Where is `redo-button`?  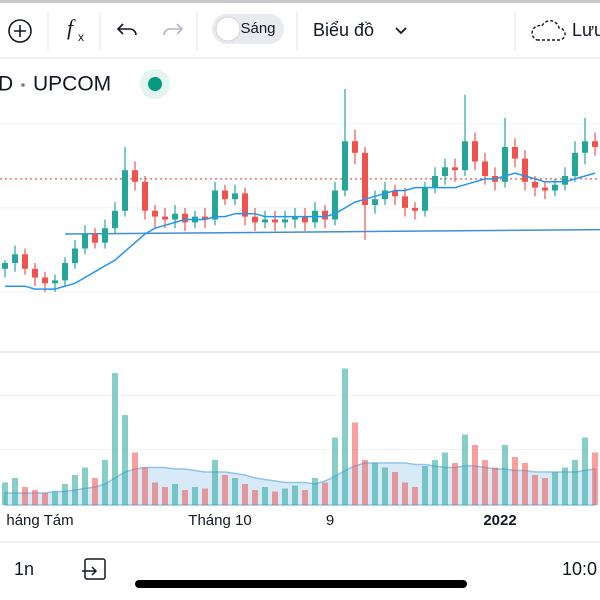 redo-button is located at coordinates (173, 29).